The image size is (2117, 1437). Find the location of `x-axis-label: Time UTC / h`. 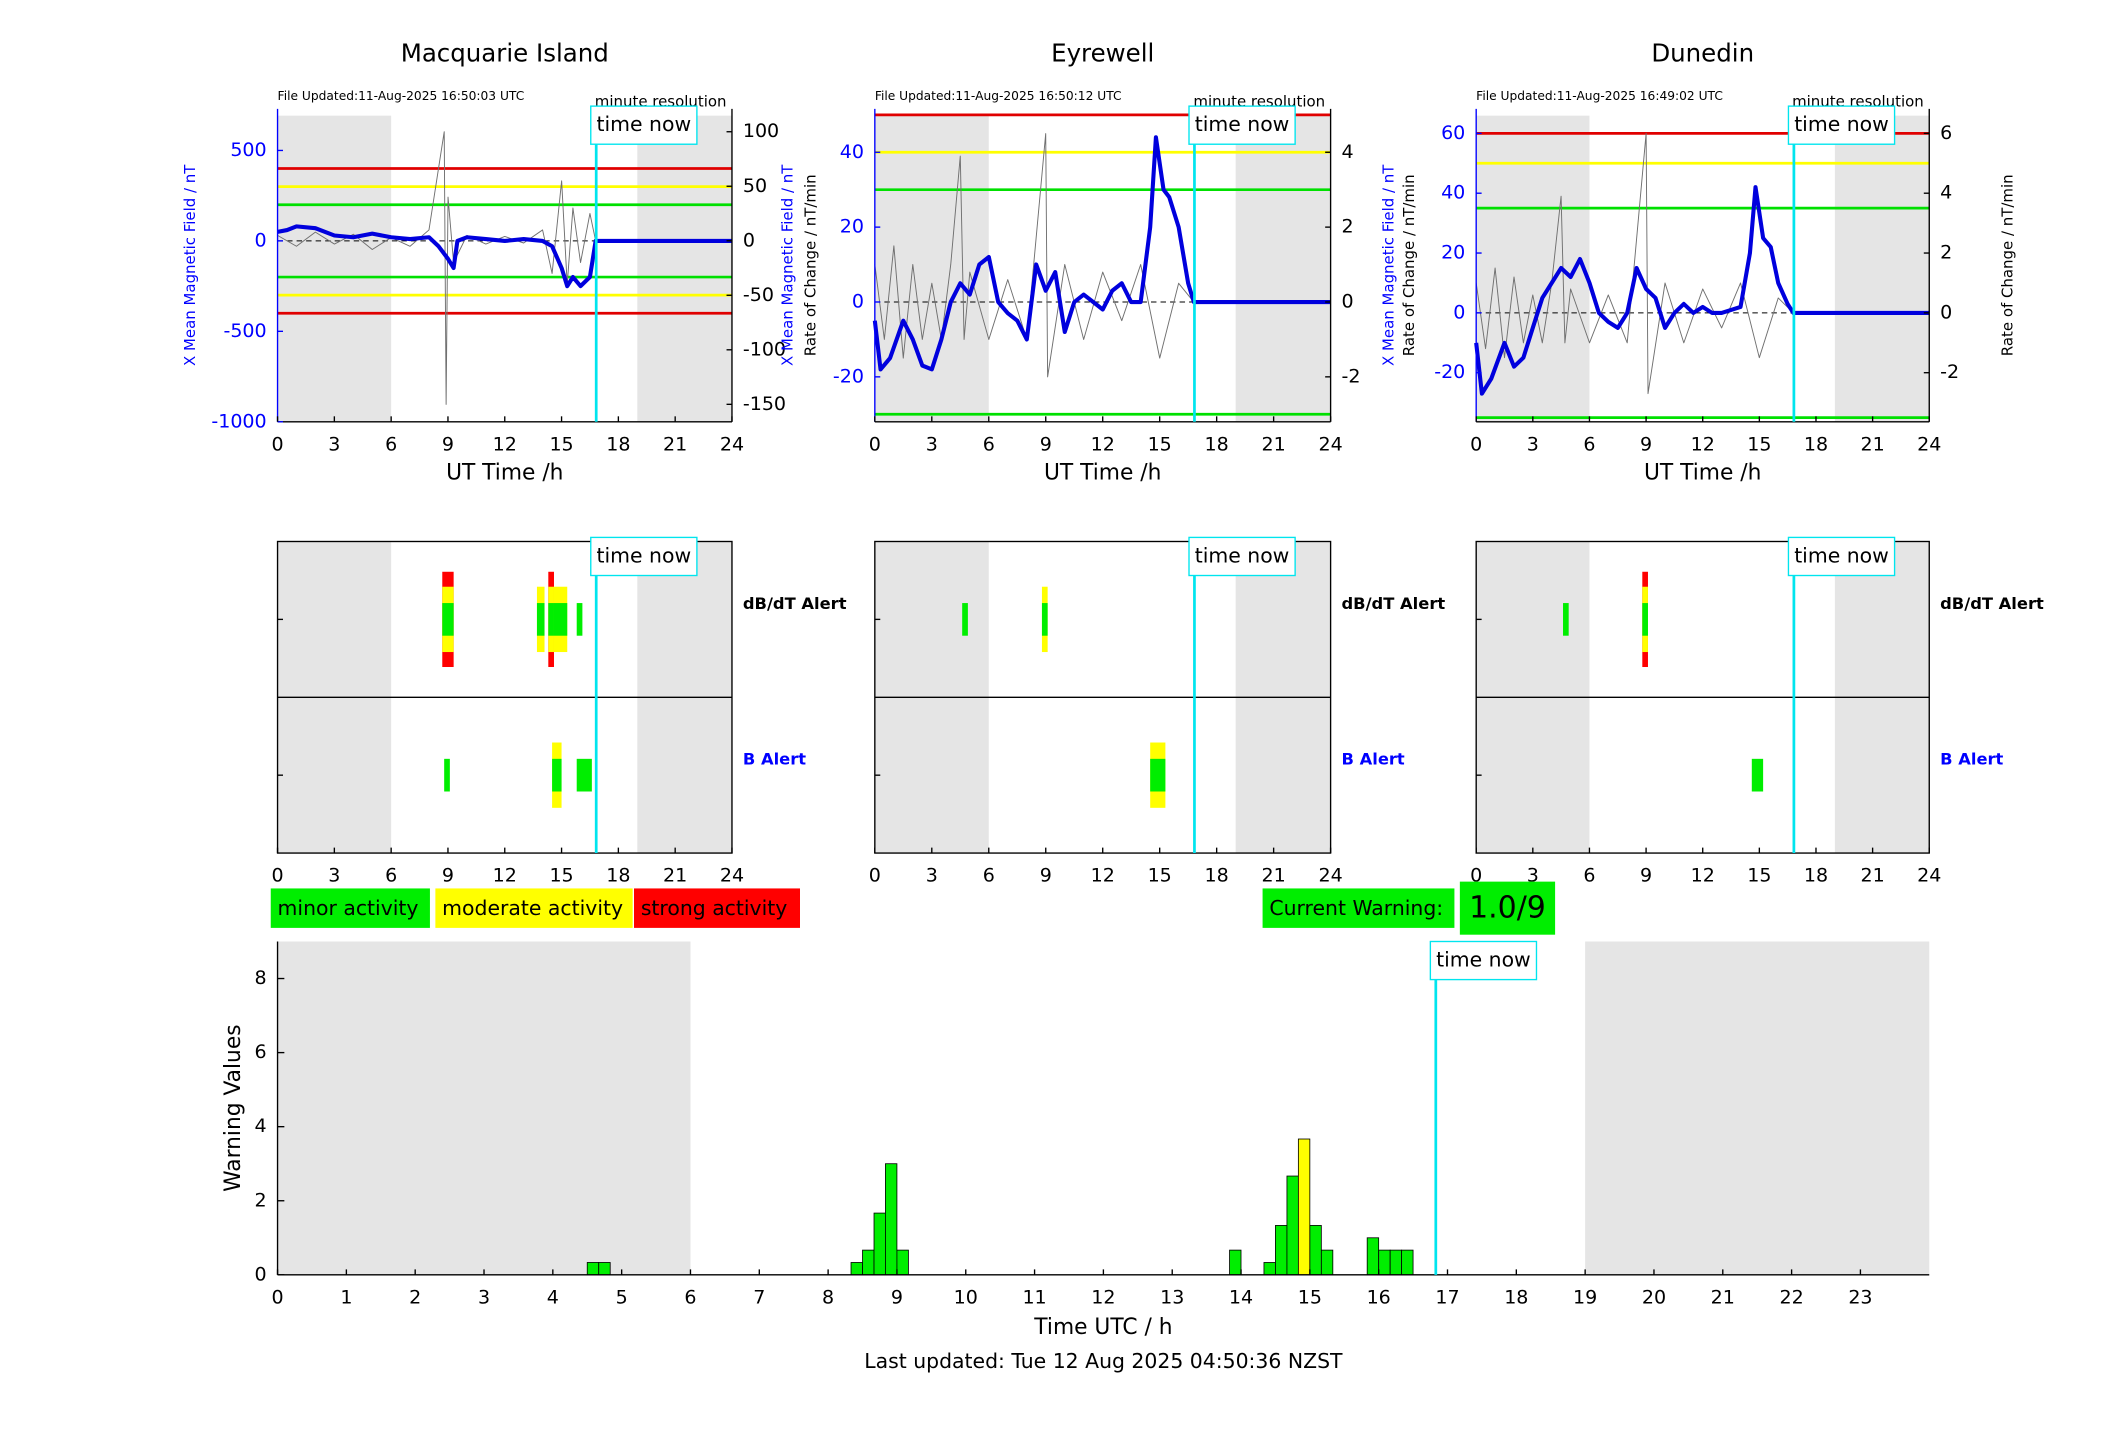

x-axis-label: Time UTC / h is located at coordinates (1102, 1327).